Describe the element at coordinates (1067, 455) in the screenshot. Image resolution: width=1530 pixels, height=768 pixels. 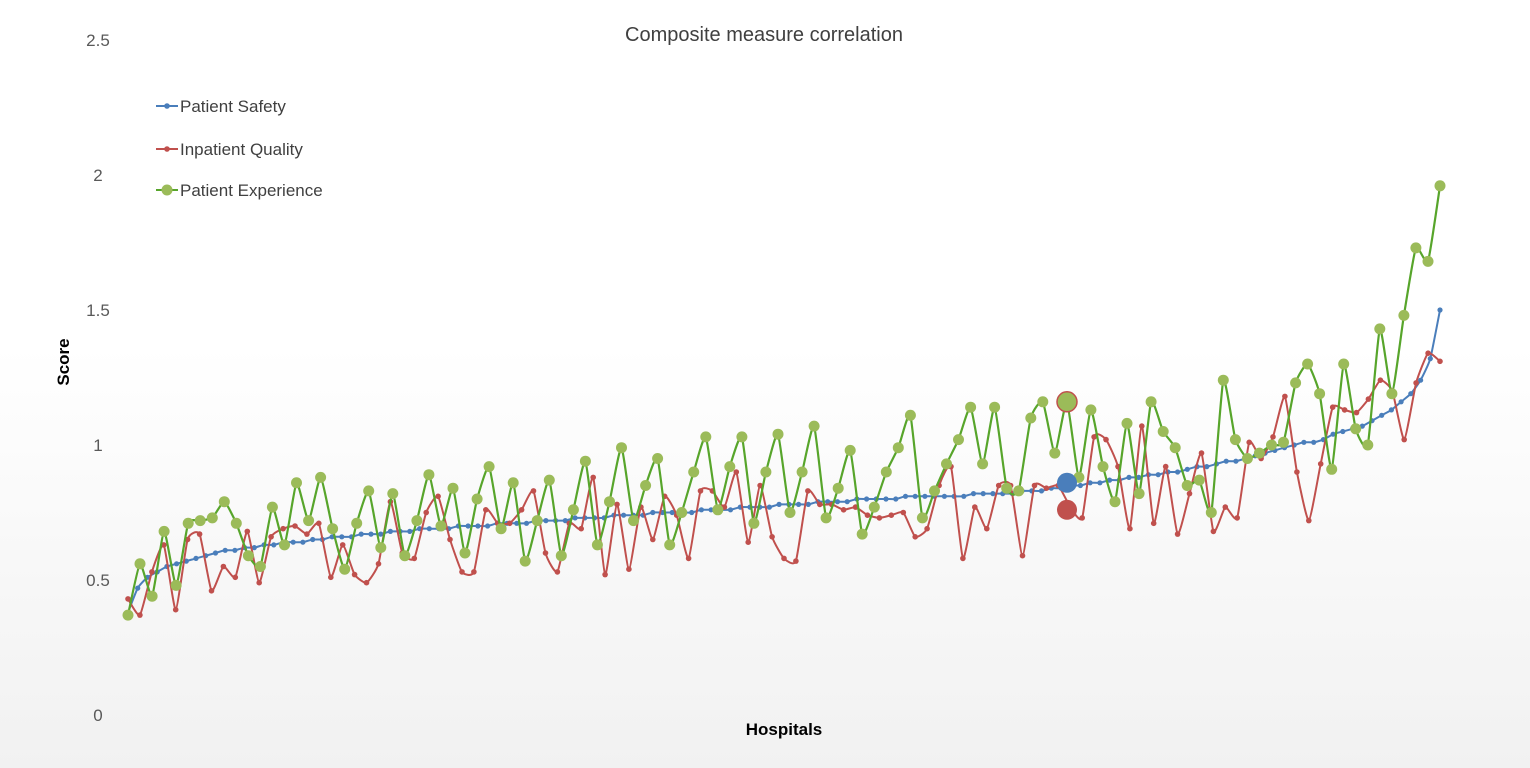
I see `highlighted-hospital` at that location.